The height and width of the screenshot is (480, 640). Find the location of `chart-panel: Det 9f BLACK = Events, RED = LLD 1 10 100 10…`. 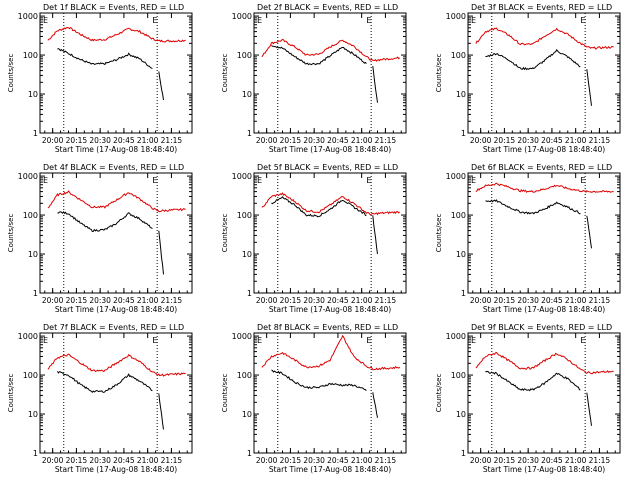

chart-panel: Det 9f BLACK = Events, RED = LLD 1 10 100 10… is located at coordinates (528, 398).